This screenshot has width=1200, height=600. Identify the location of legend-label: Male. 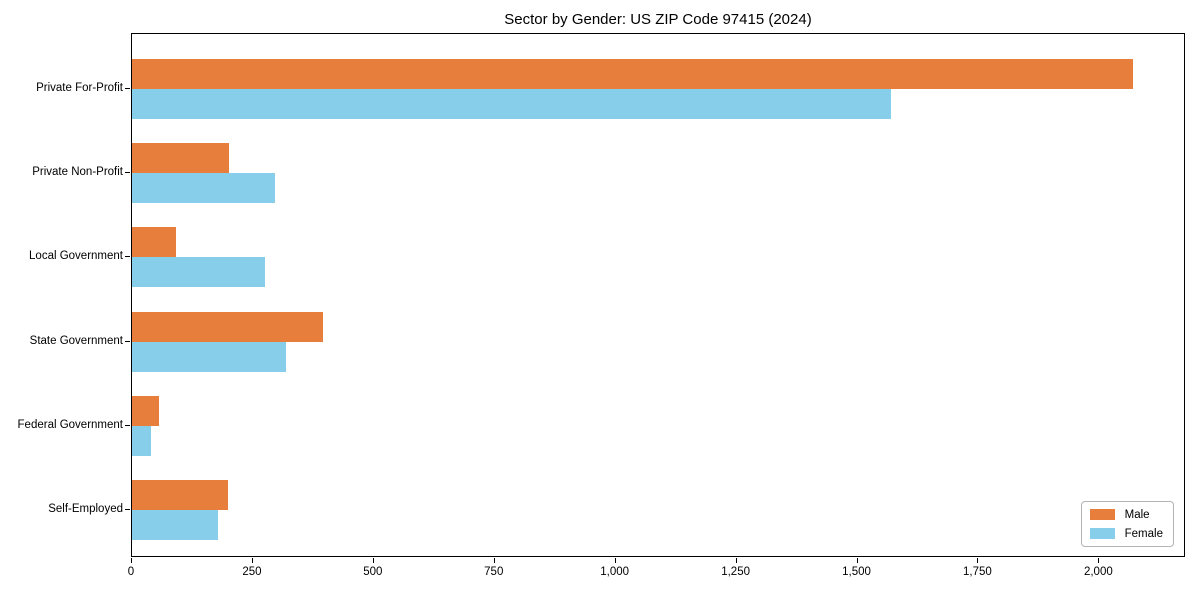
(1137, 514).